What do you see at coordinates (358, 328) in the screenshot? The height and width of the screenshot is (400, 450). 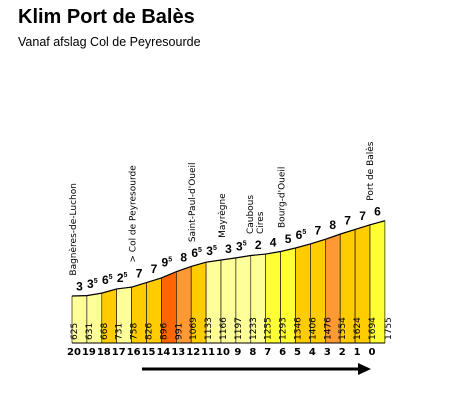 I see `altitude-label: 1624` at bounding box center [358, 328].